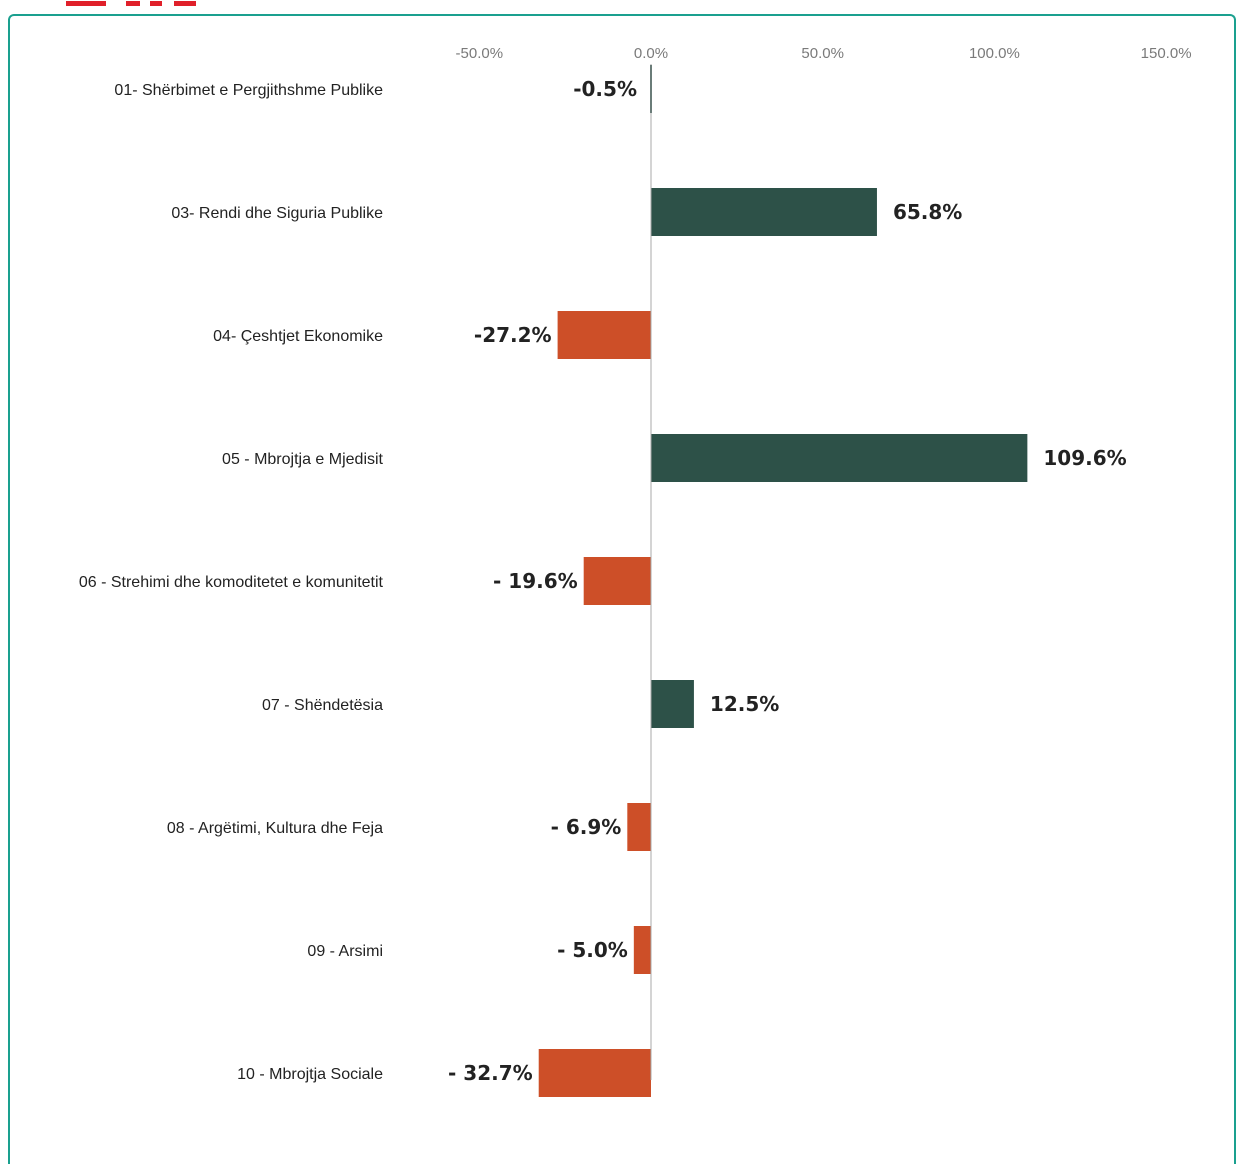 The image size is (1244, 1164). What do you see at coordinates (535, 581) in the screenshot?
I see `data-label: - 19.6%` at bounding box center [535, 581].